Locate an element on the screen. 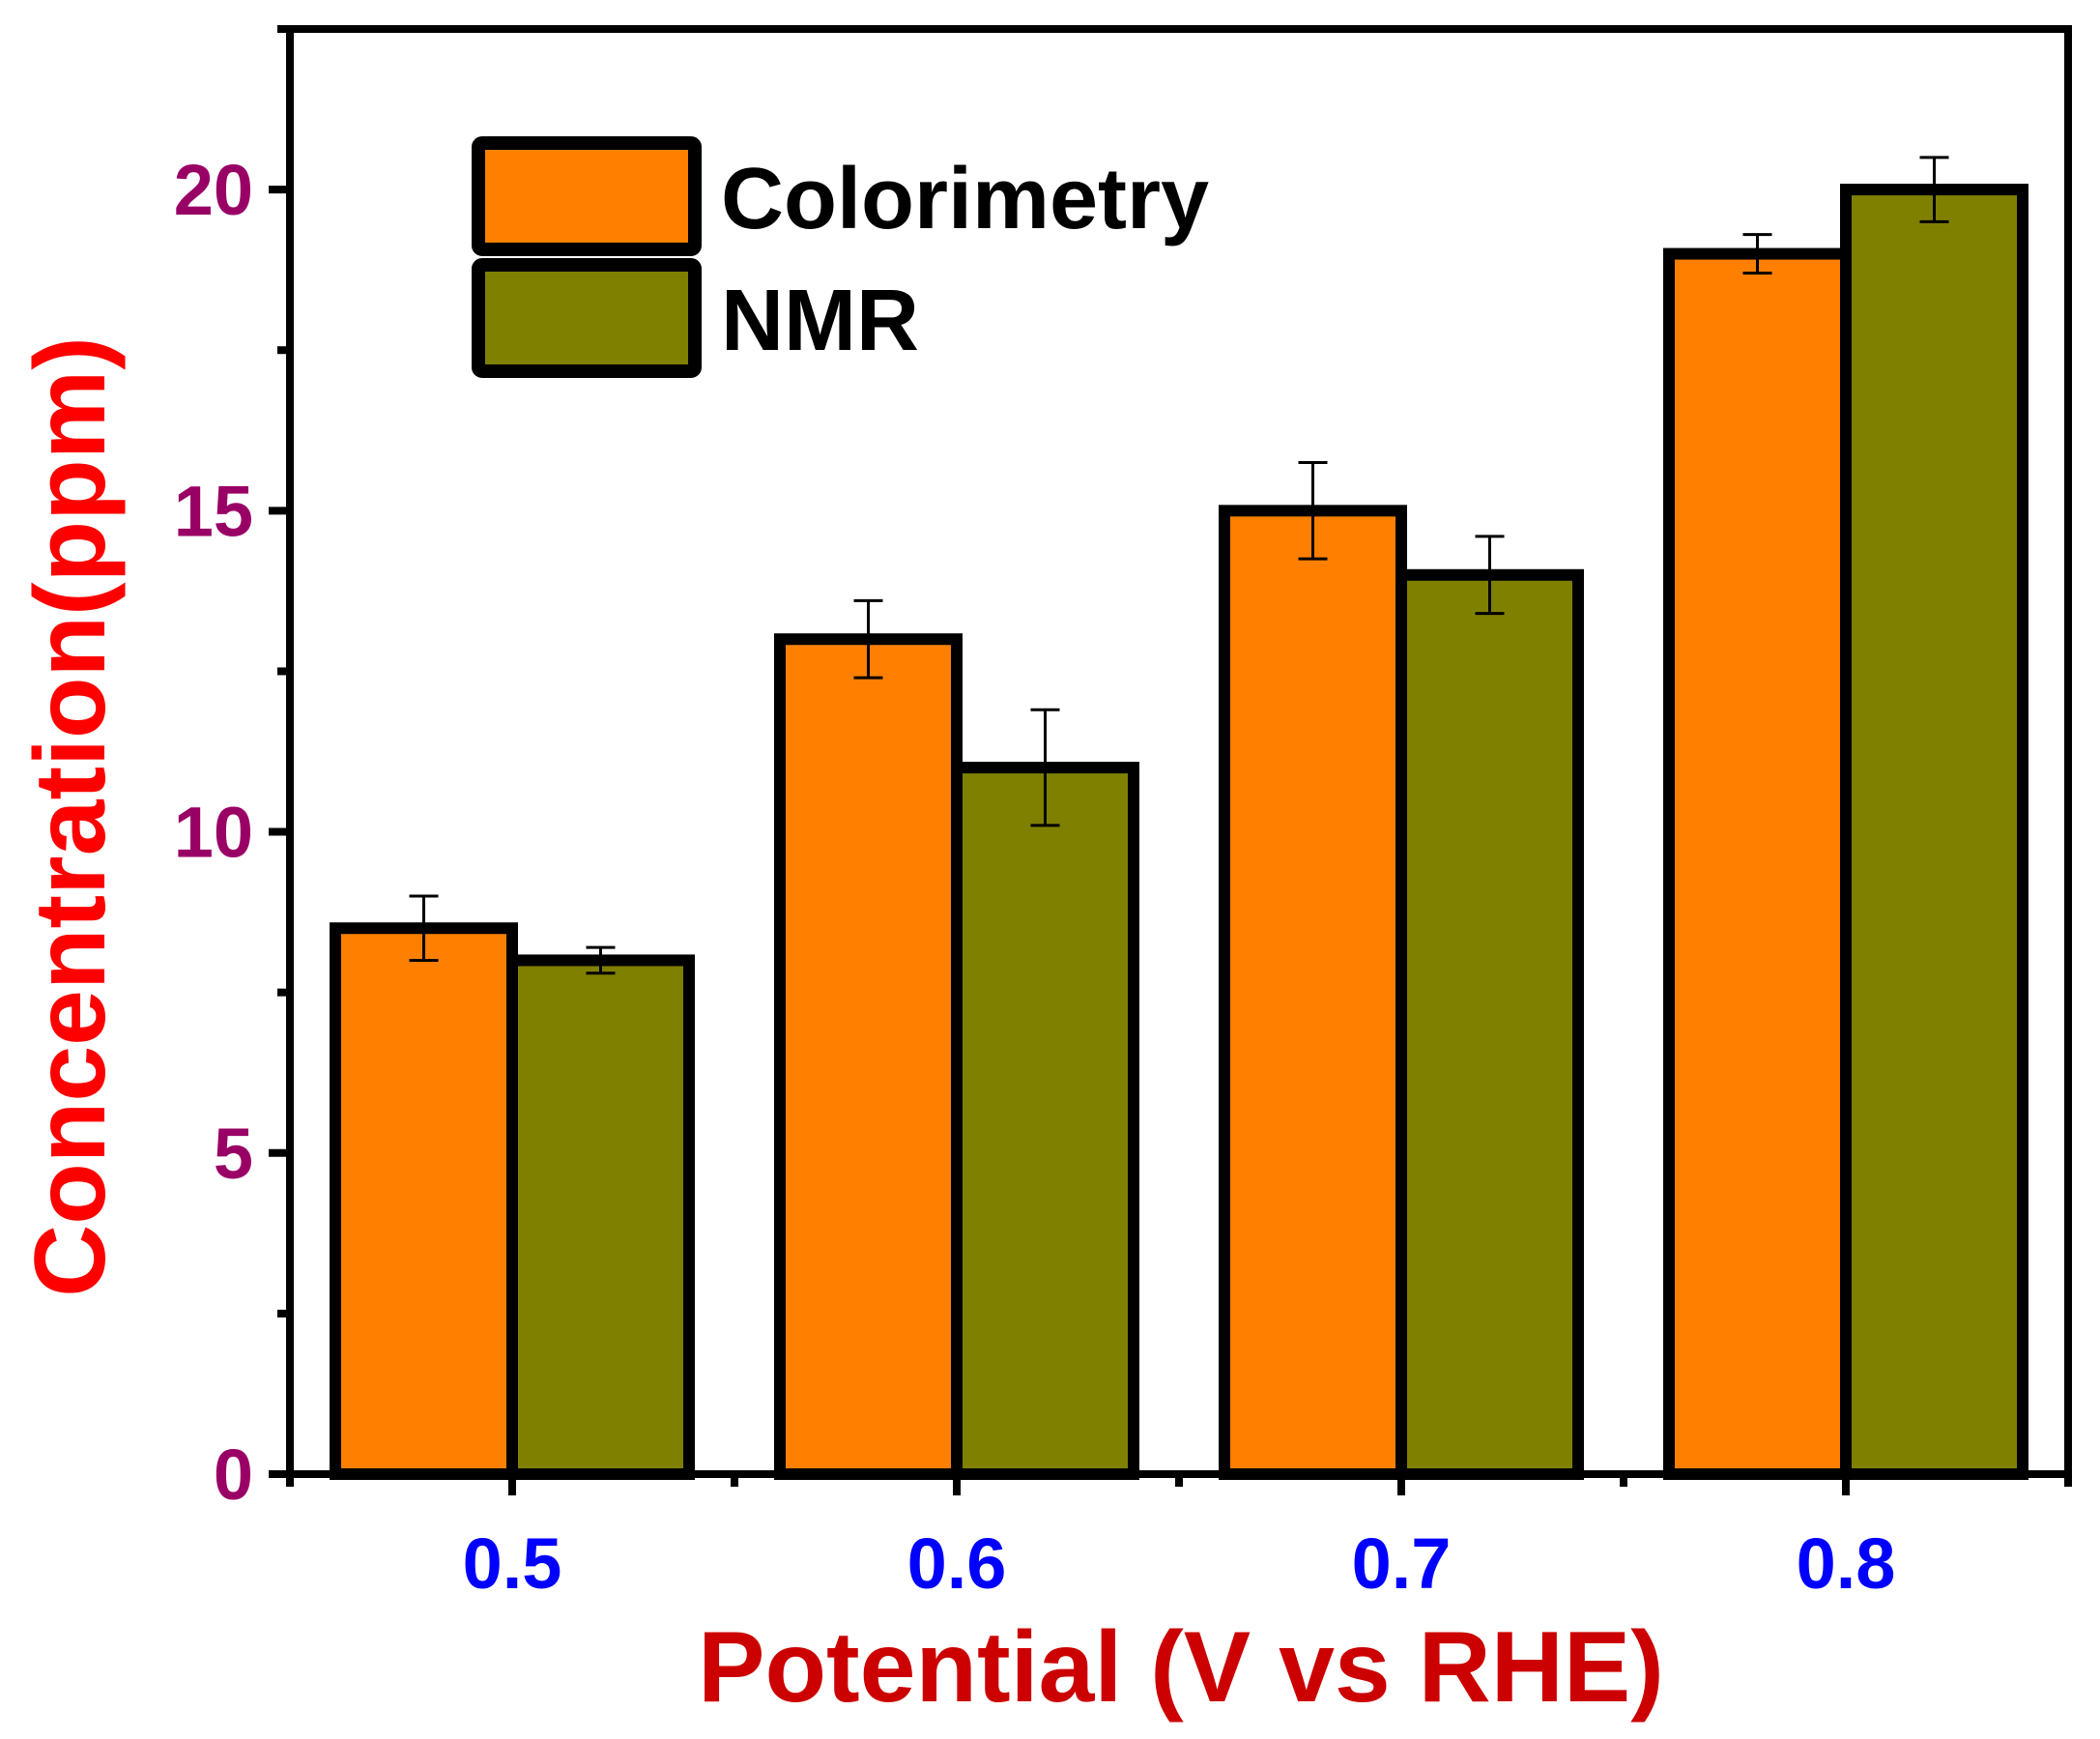 This screenshot has width=2100, height=1739. x-tick-label-0.7: 0.7 is located at coordinates (1402, 1563).